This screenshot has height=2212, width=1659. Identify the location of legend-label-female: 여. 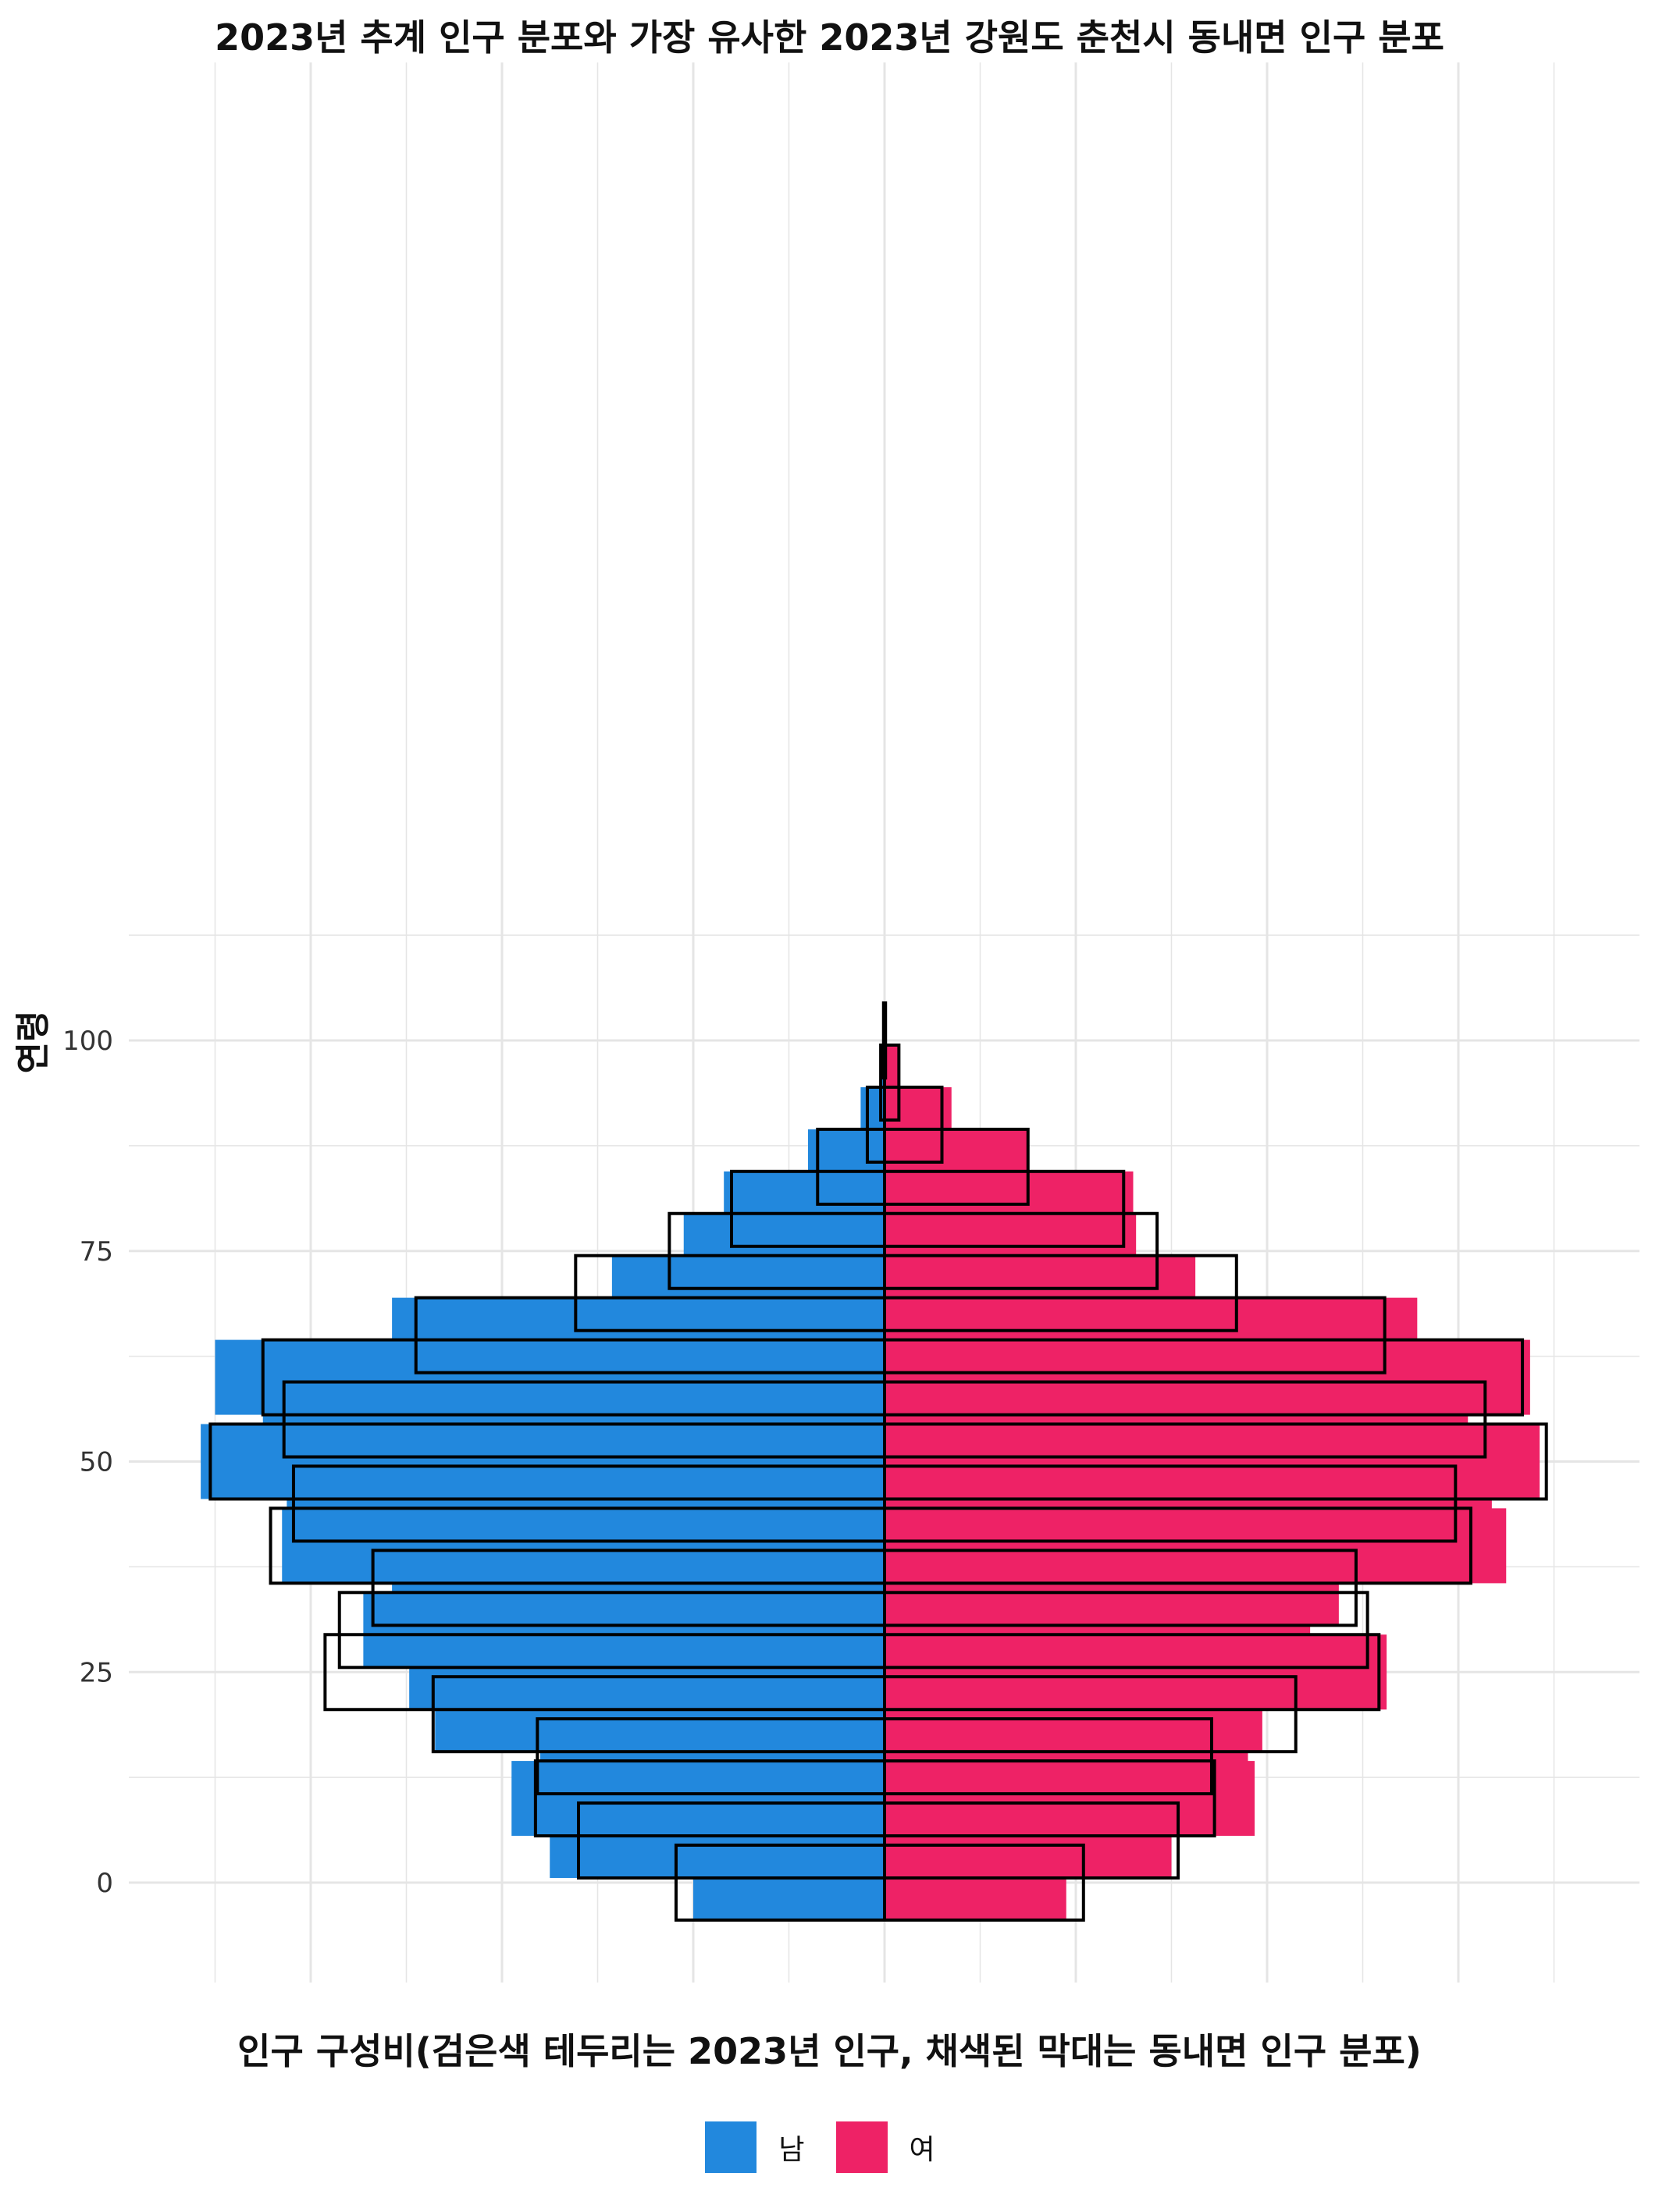
(922, 2150).